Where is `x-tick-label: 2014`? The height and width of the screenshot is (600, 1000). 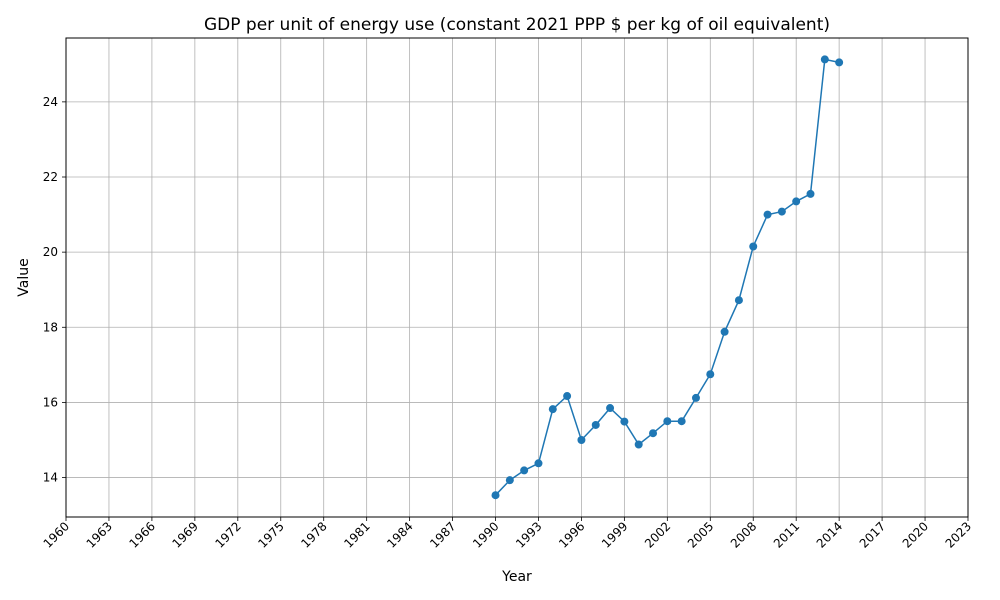
x-tick-label: 2014 is located at coordinates (829, 534).